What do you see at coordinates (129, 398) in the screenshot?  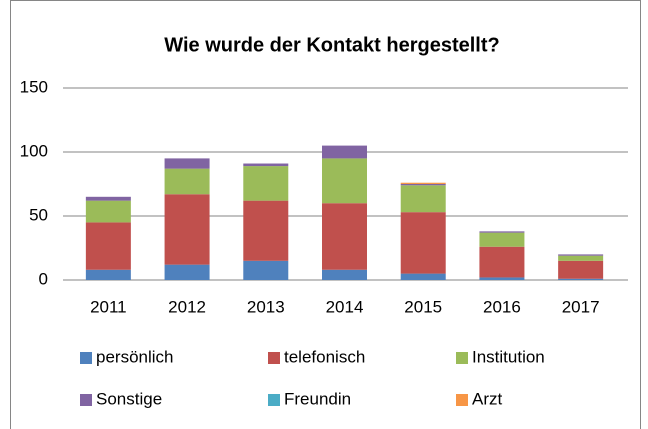 I see `legend-label: Sonstige` at bounding box center [129, 398].